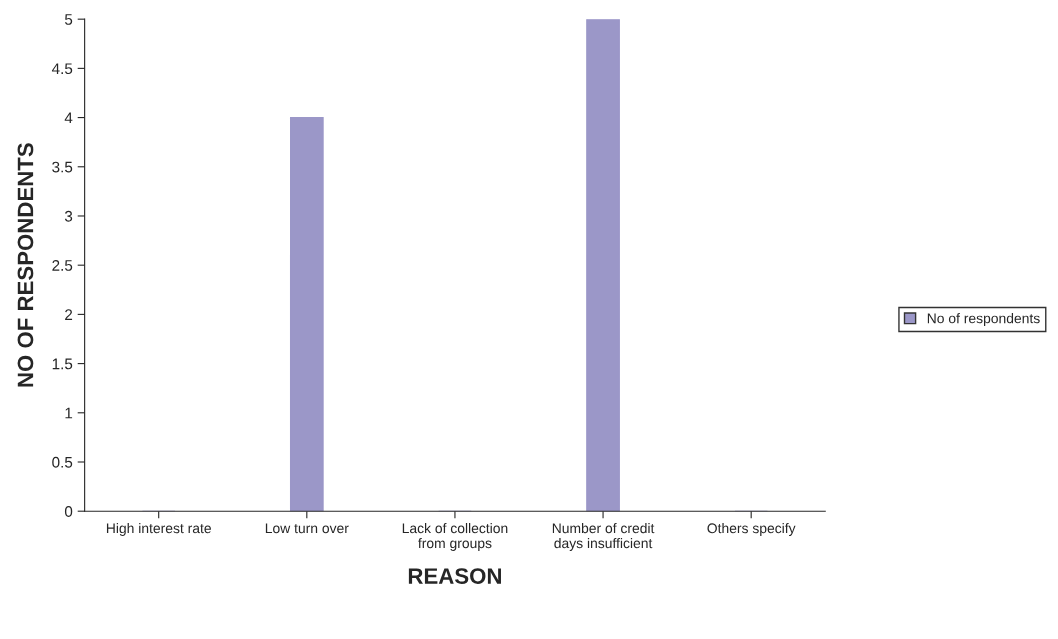 The width and height of the screenshot is (1058, 639). Describe the element at coordinates (62, 462) in the screenshot. I see `y-tick-label: 0.5` at that location.